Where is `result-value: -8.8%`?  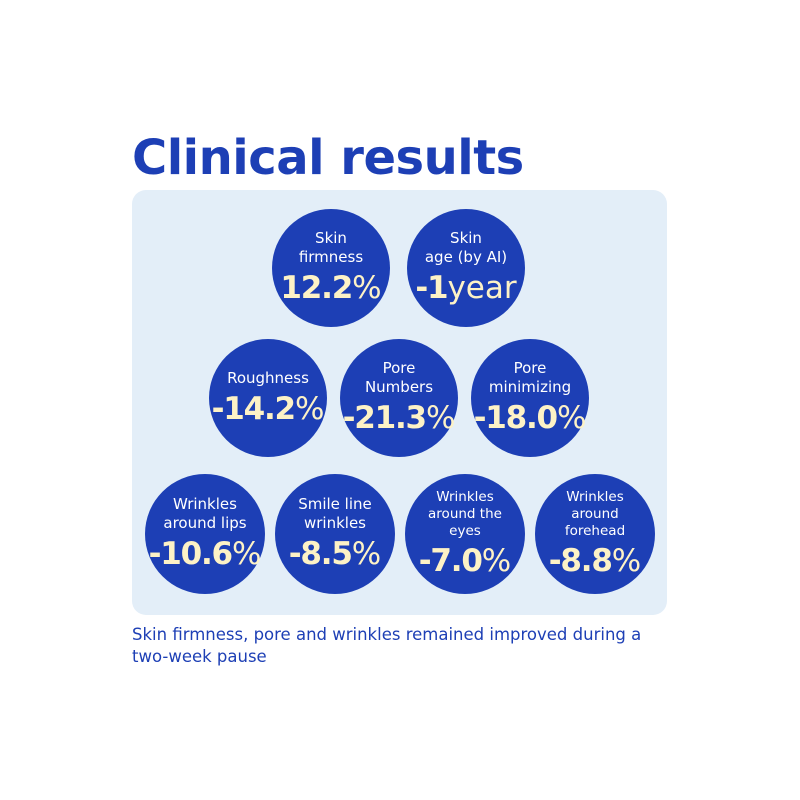
result-value: -8.8% is located at coordinates (595, 560).